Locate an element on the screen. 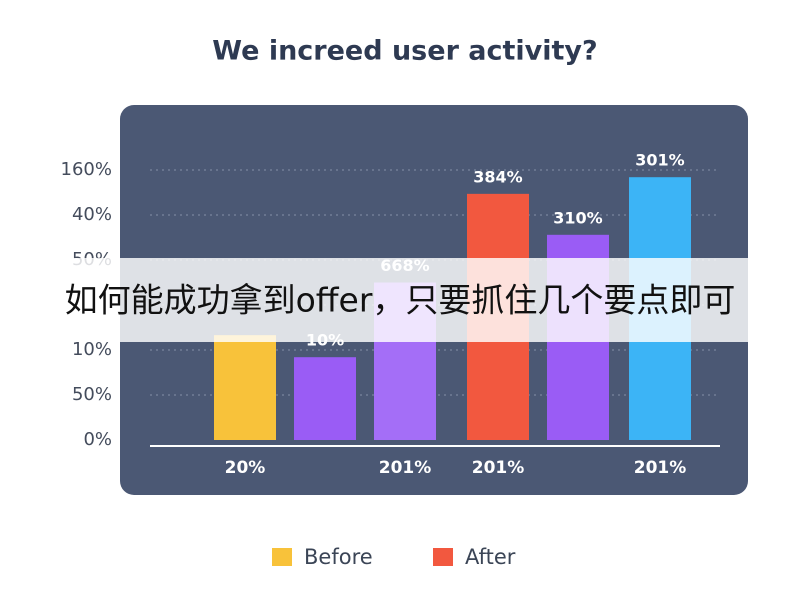 This screenshot has width=800, height=600. banner-text: 如何能成功拿到offer，只要抓住几个要点即可 is located at coordinates (400, 300).